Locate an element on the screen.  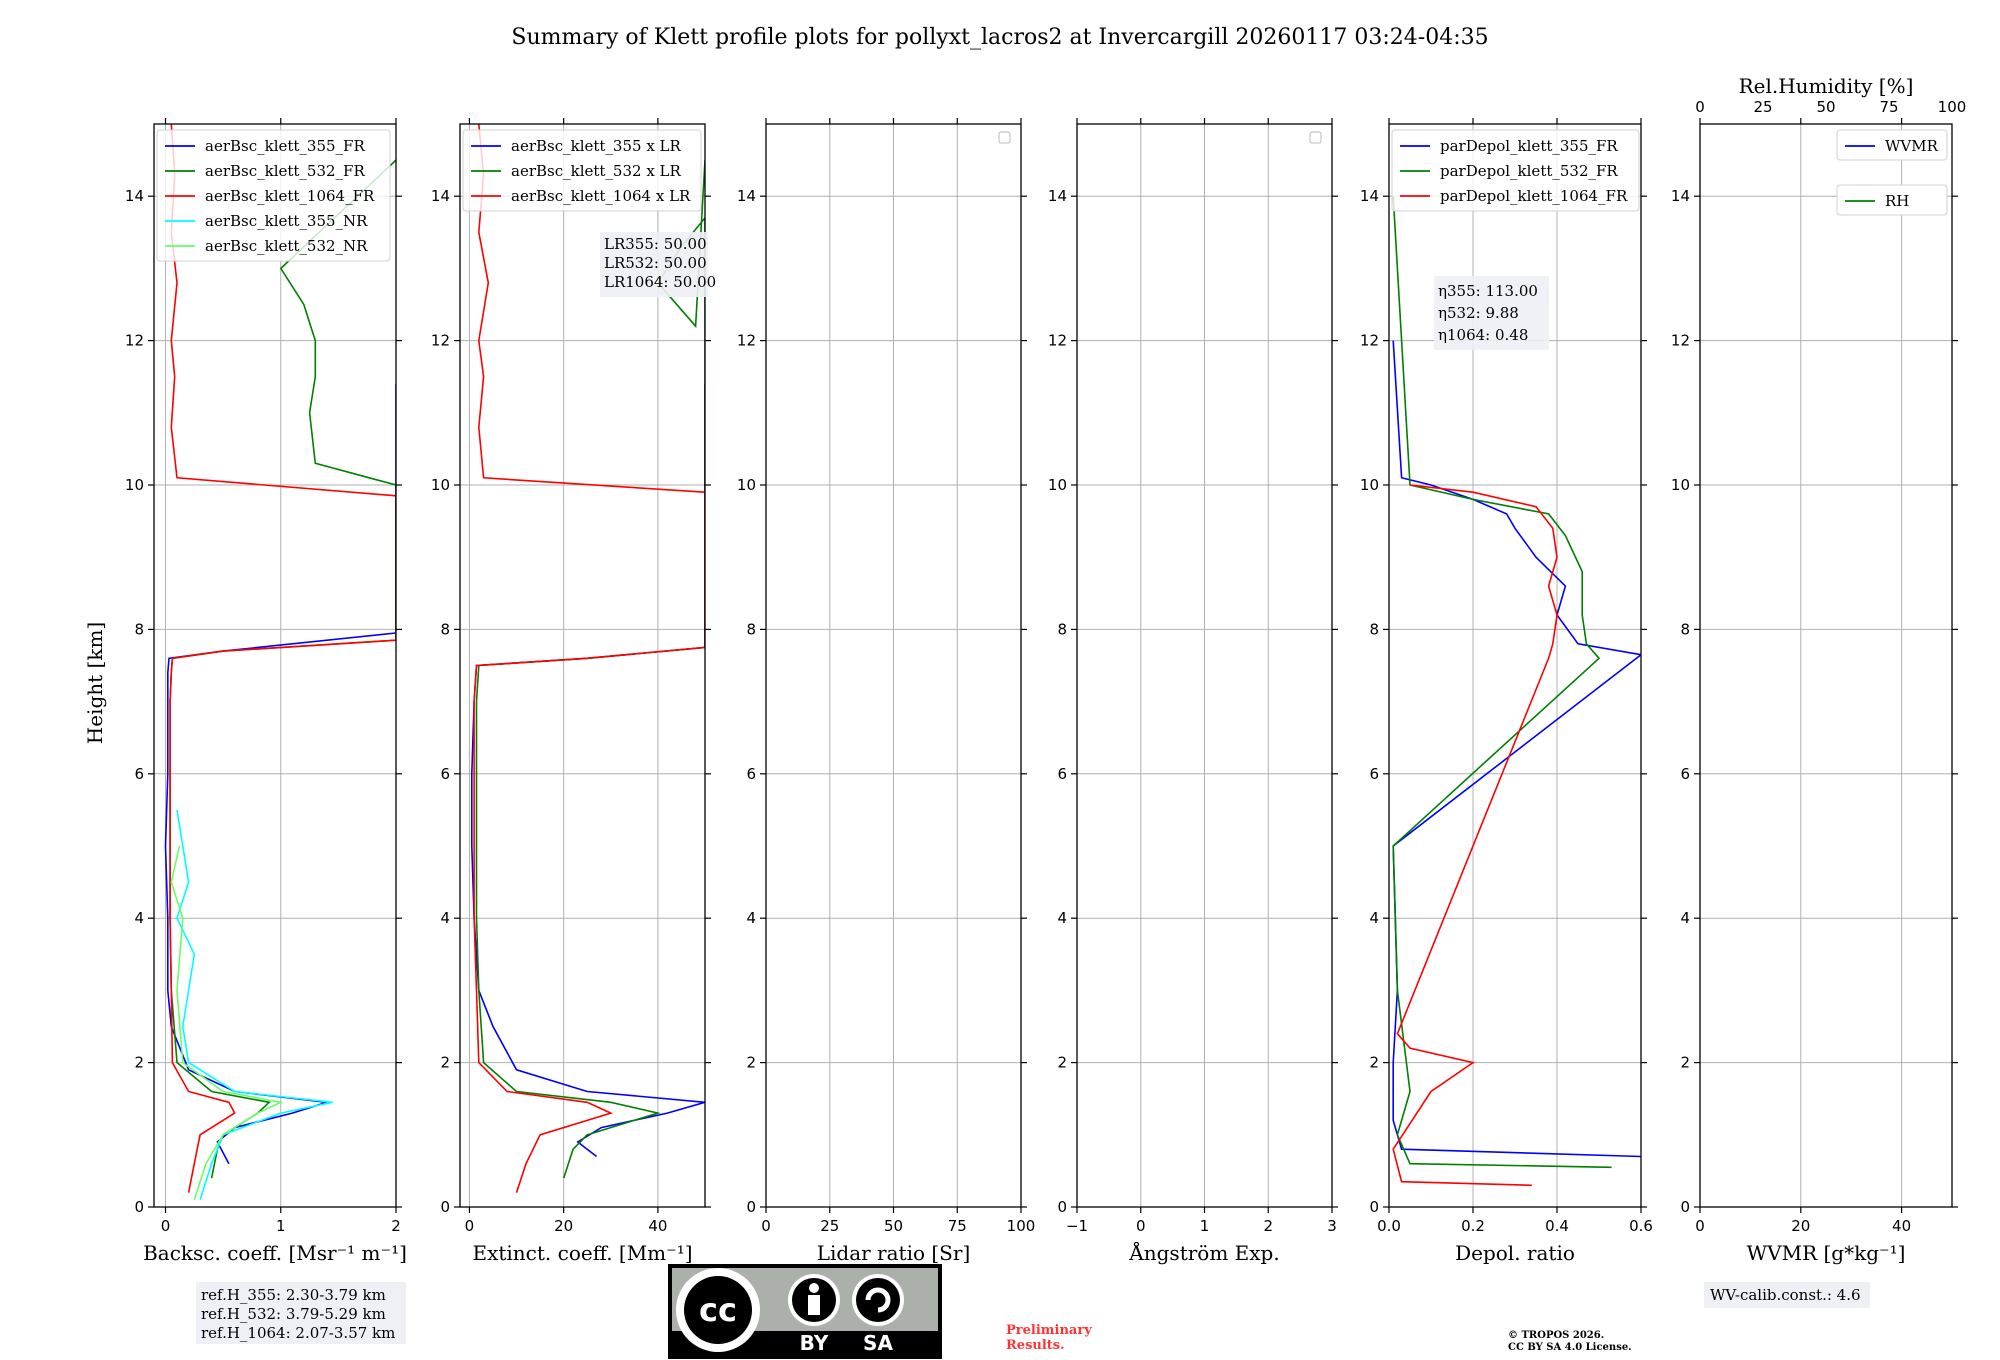
annotation-text: η532: 9.88 is located at coordinates (1478, 313).